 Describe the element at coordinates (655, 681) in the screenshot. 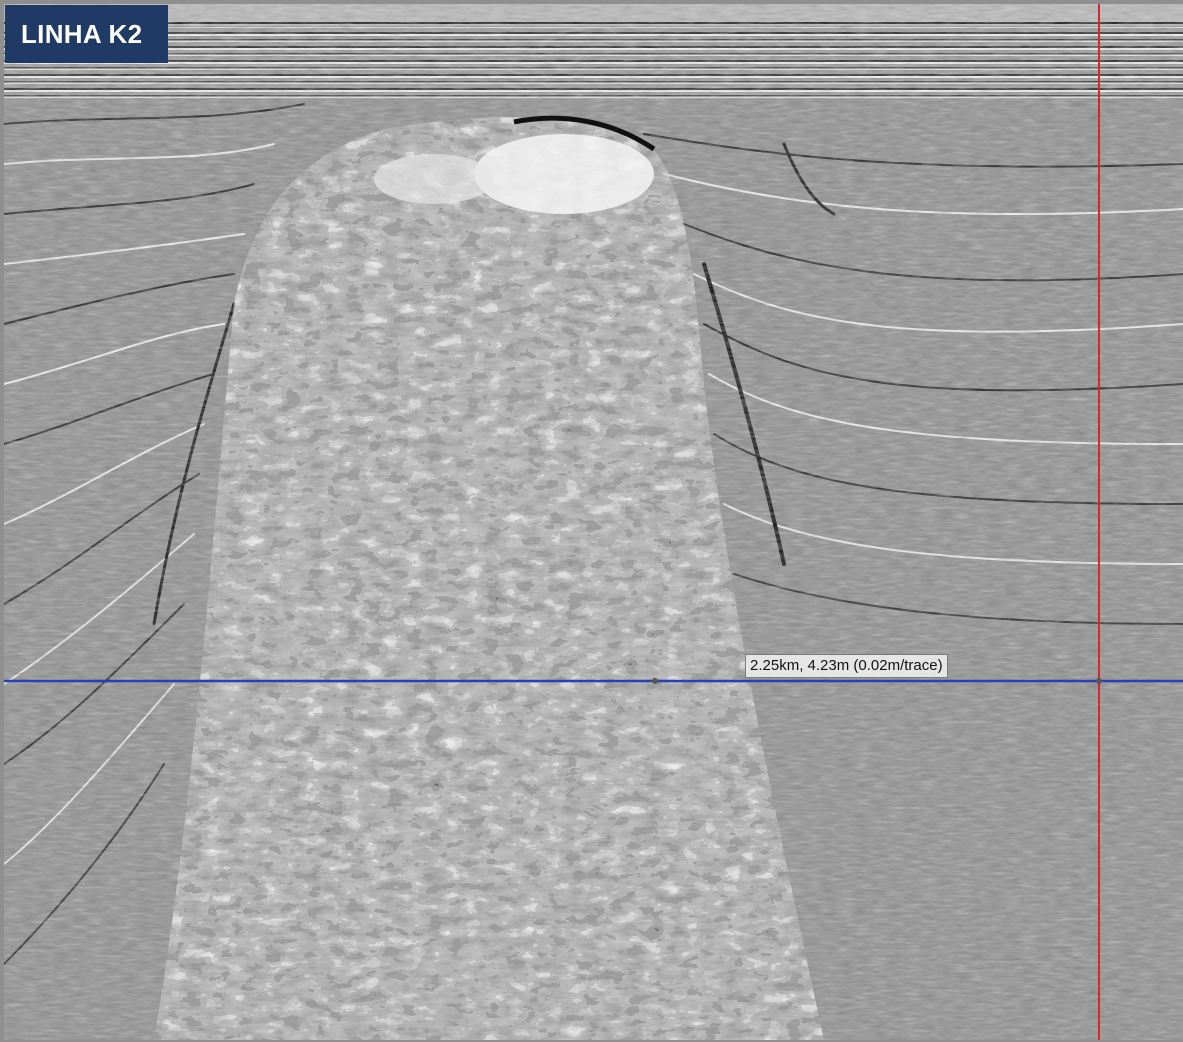

I see `measure-start-point` at that location.